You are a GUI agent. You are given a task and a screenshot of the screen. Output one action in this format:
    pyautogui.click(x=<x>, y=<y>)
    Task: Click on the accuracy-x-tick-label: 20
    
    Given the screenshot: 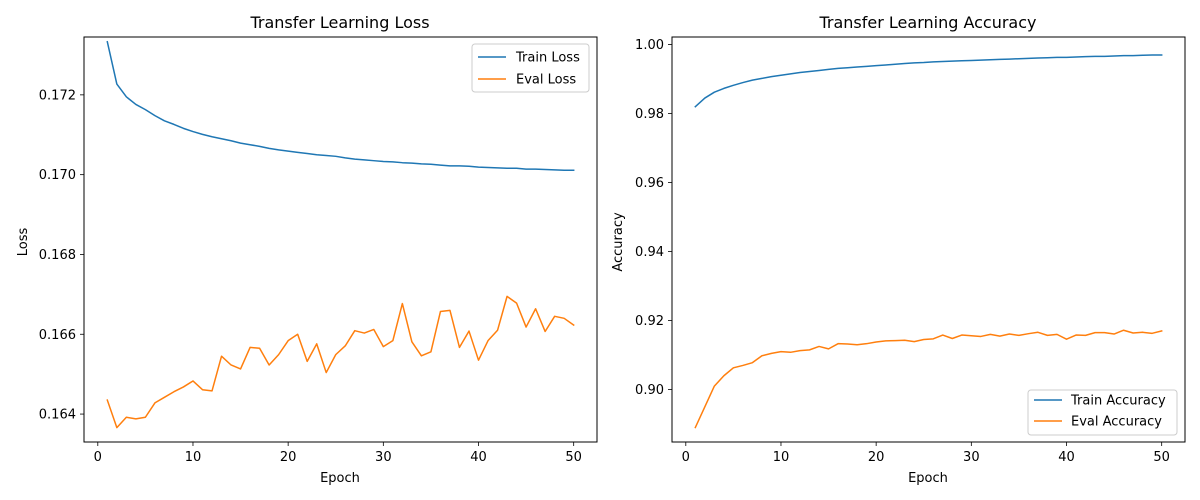 What is the action you would take?
    pyautogui.click(x=876, y=457)
    